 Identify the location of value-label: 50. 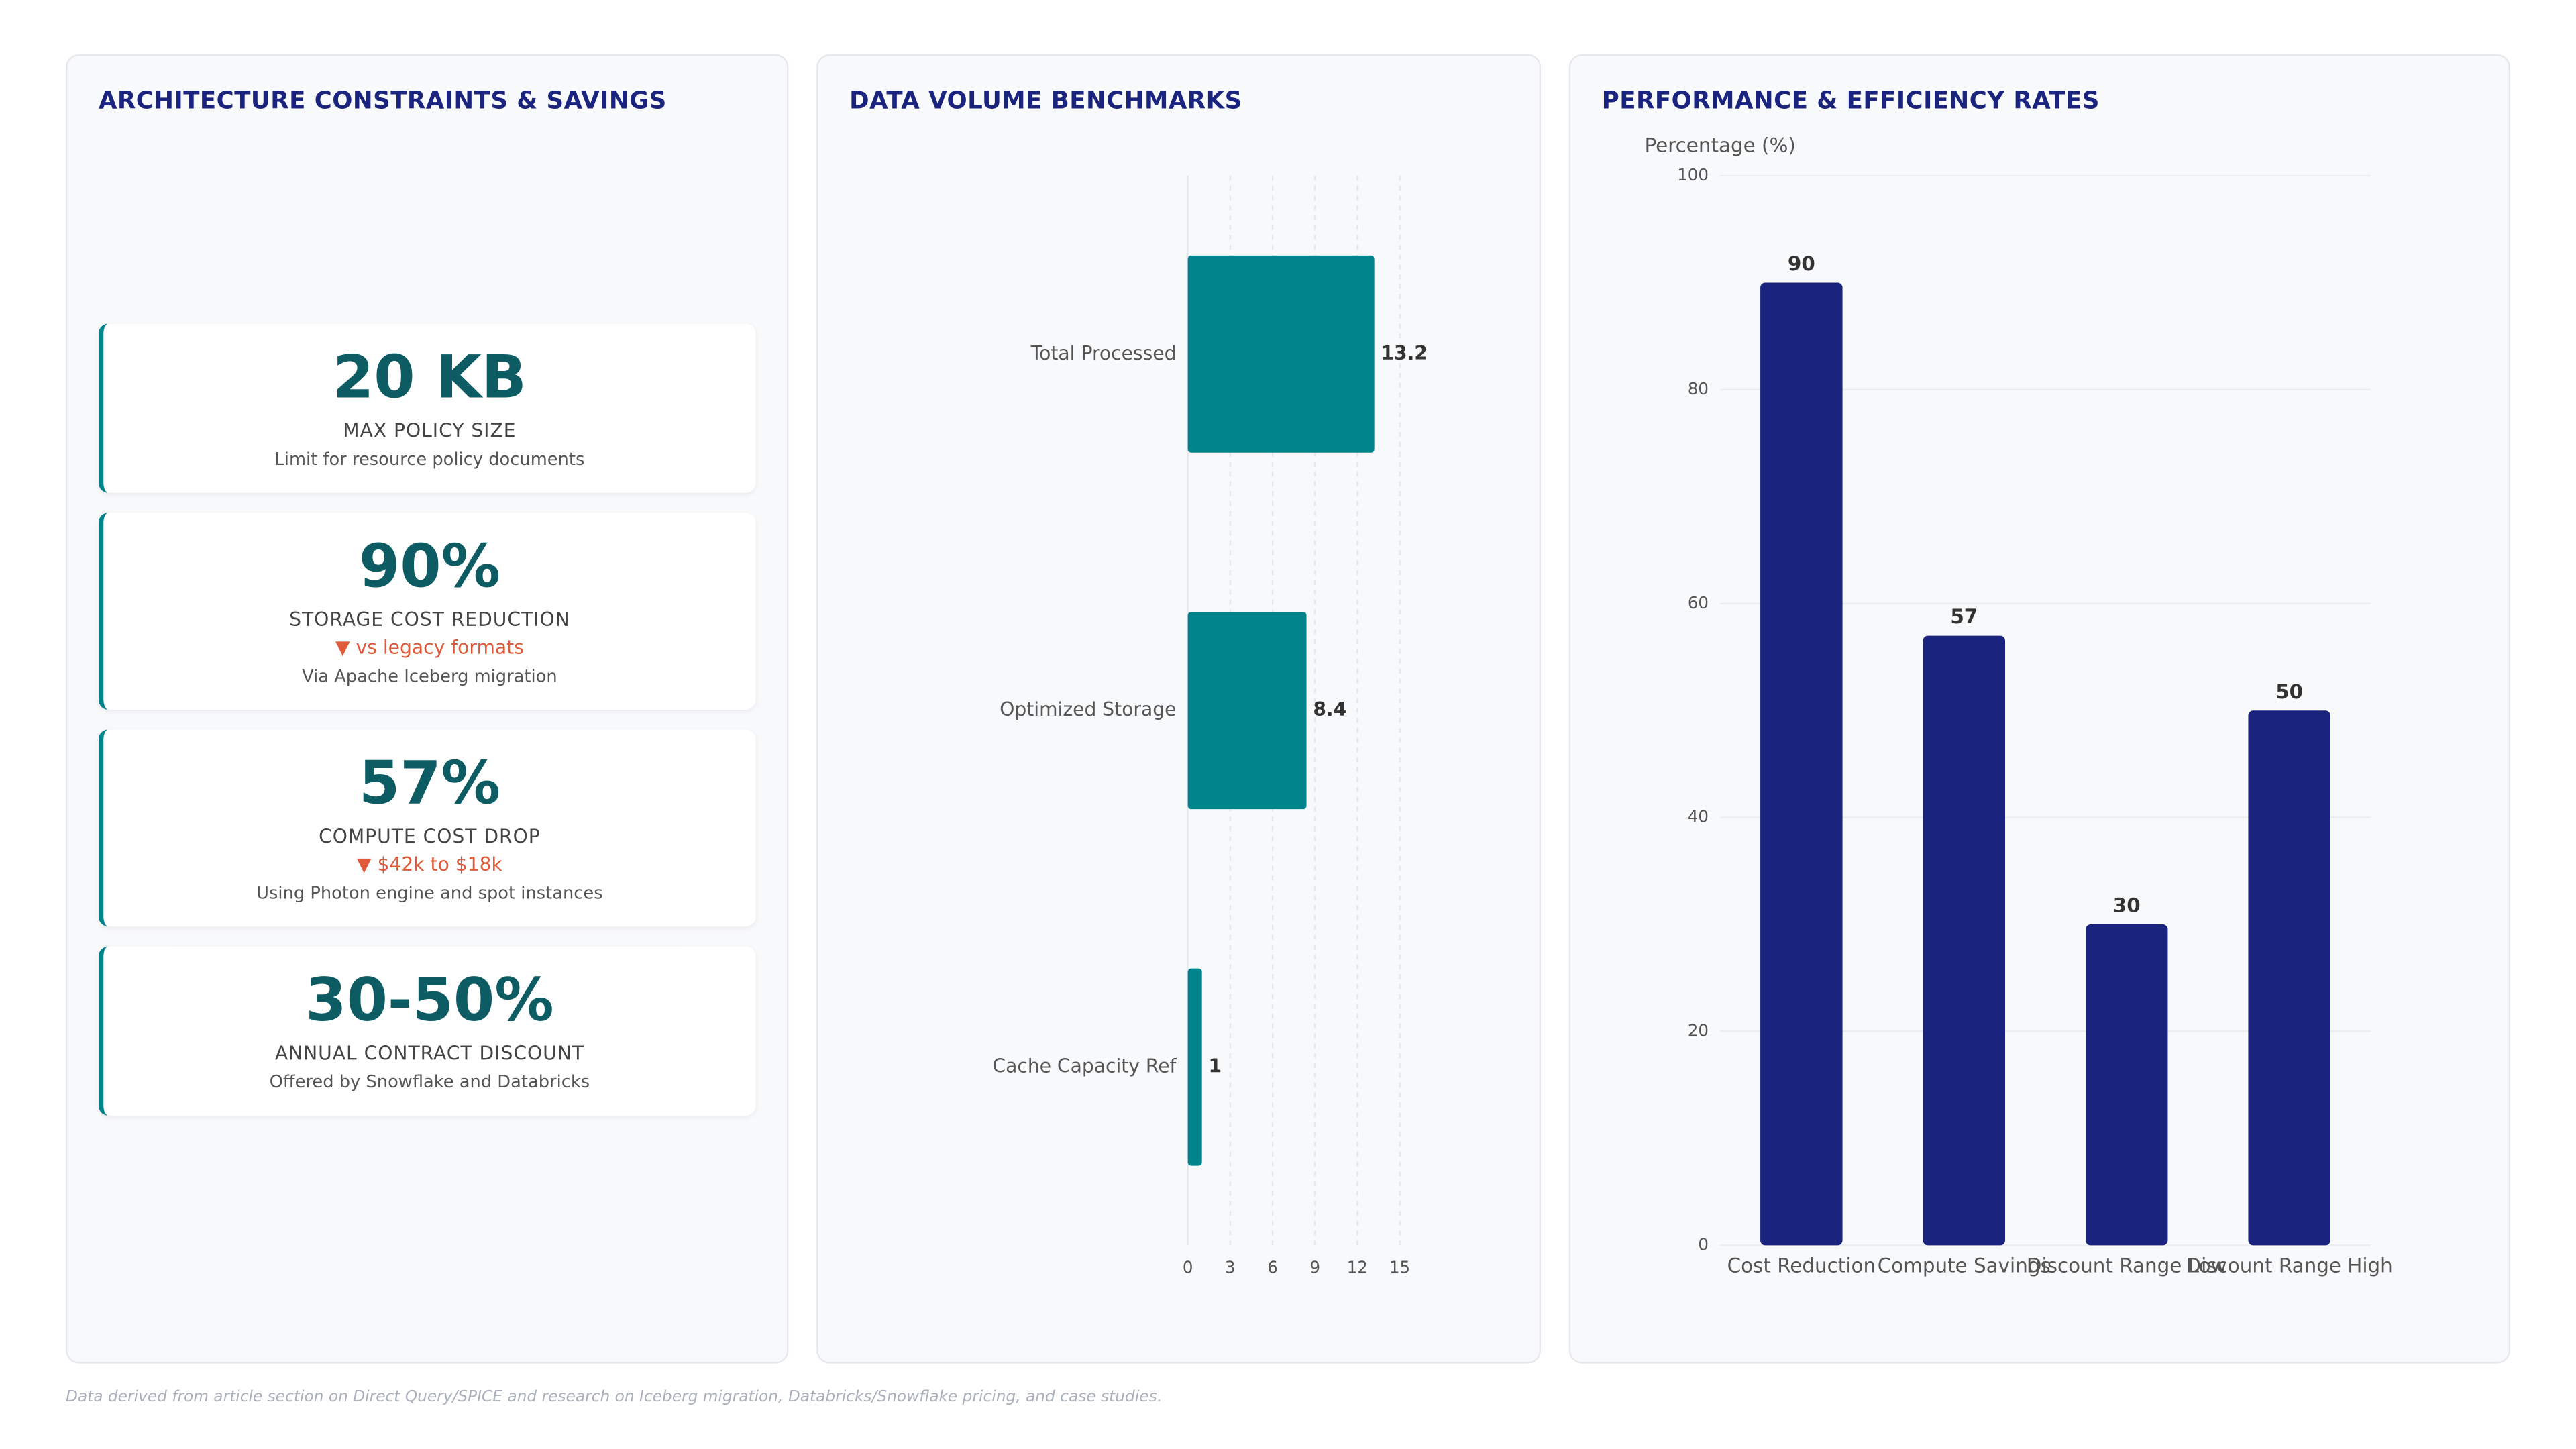
(2289, 691).